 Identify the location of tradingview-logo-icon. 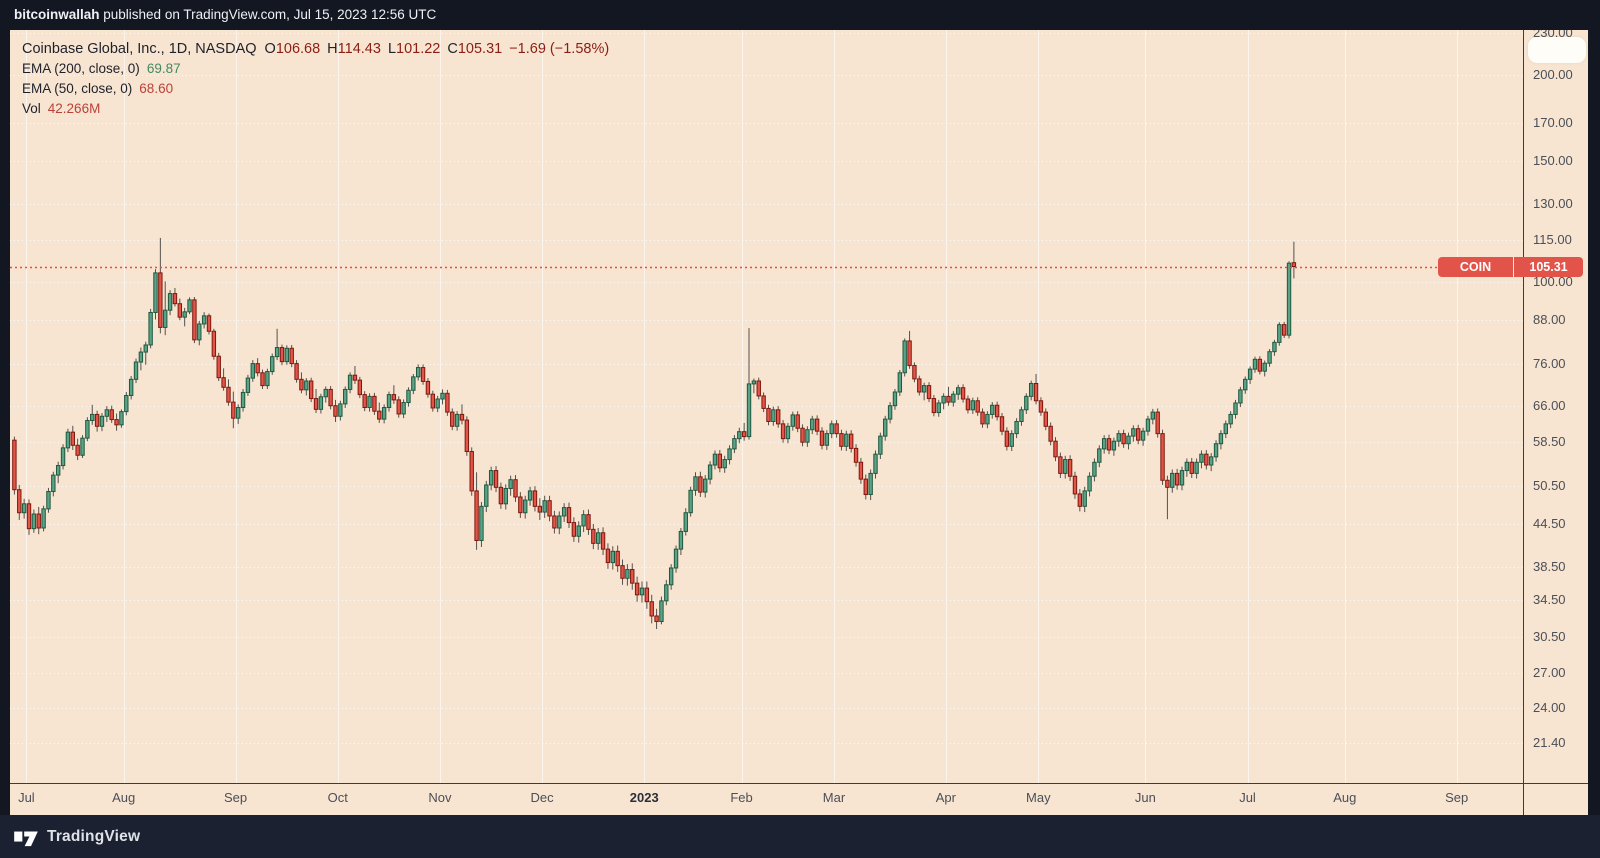
(26, 837).